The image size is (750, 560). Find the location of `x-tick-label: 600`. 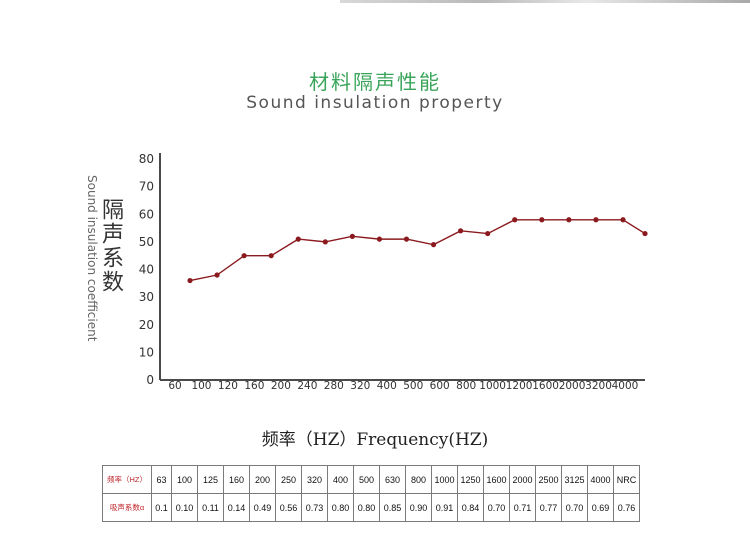

x-tick-label: 600 is located at coordinates (440, 386).